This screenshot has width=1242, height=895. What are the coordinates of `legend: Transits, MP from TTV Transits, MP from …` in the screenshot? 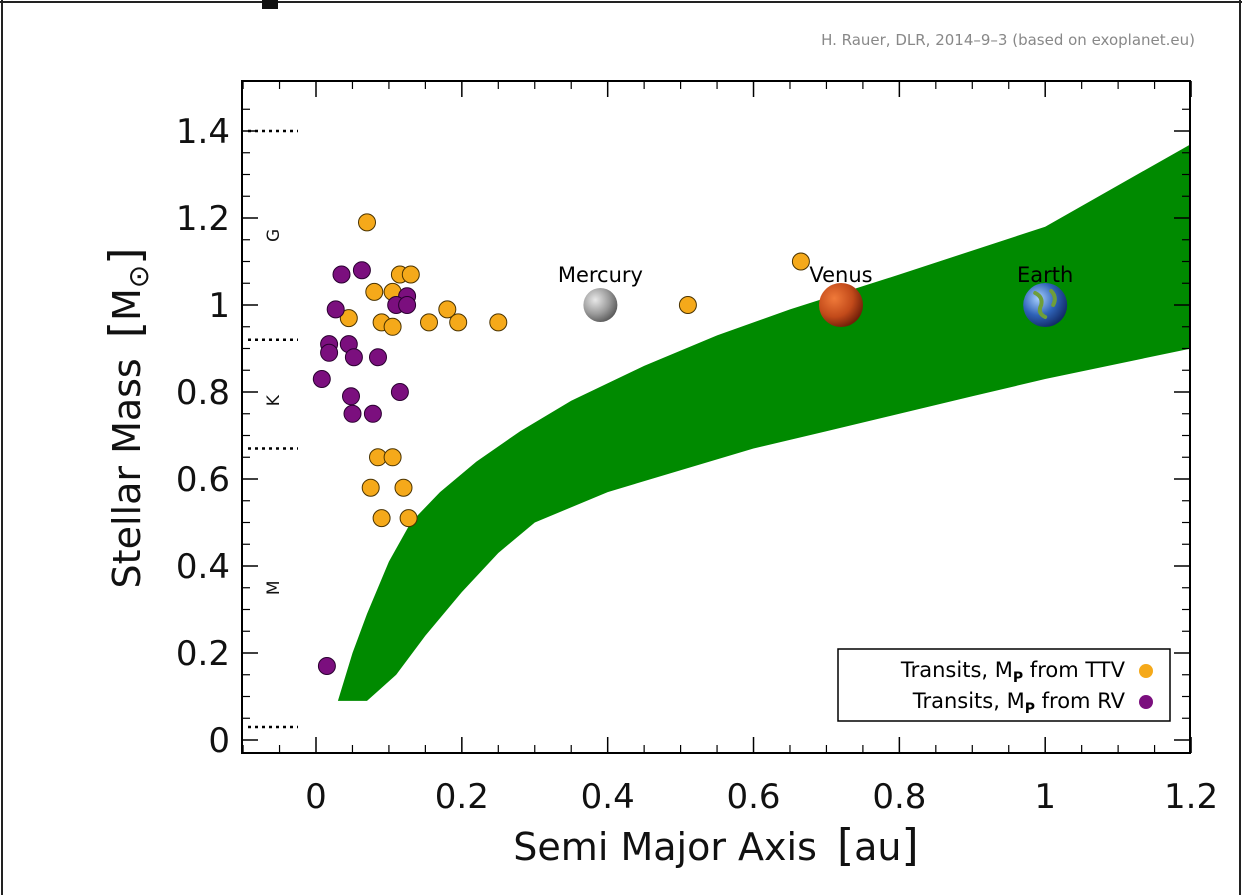 It's located at (1004, 685).